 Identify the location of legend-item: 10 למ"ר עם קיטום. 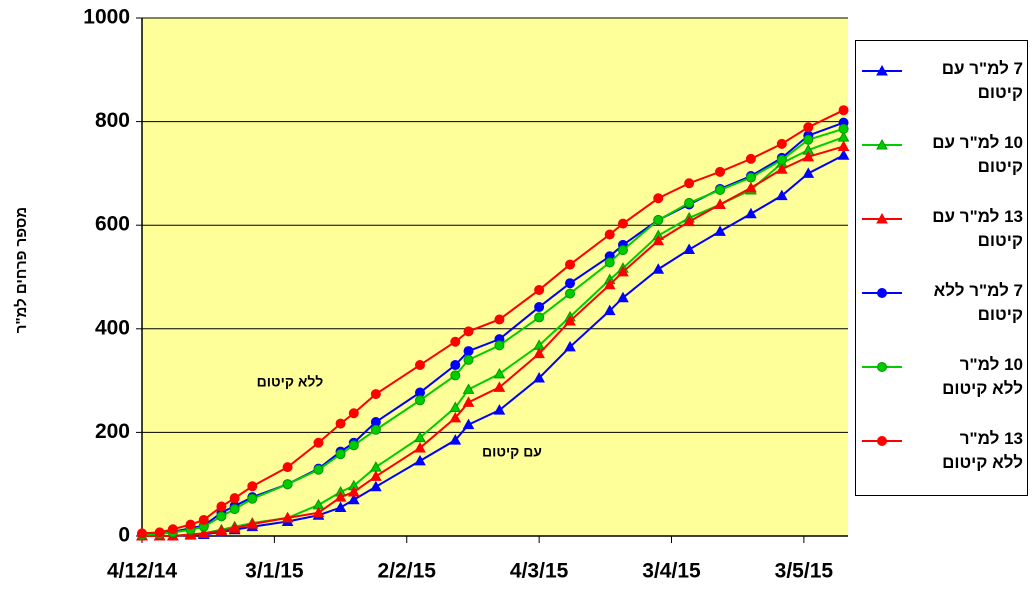
(942, 162).